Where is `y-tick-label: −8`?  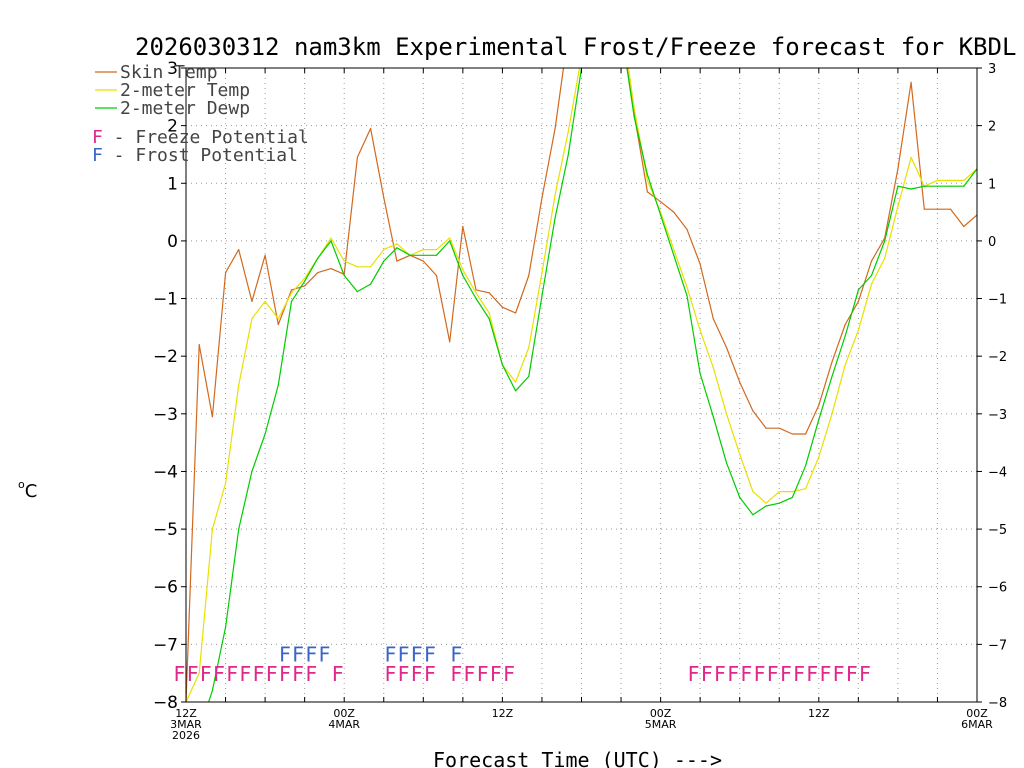
y-tick-label: −8 is located at coordinates (165, 703).